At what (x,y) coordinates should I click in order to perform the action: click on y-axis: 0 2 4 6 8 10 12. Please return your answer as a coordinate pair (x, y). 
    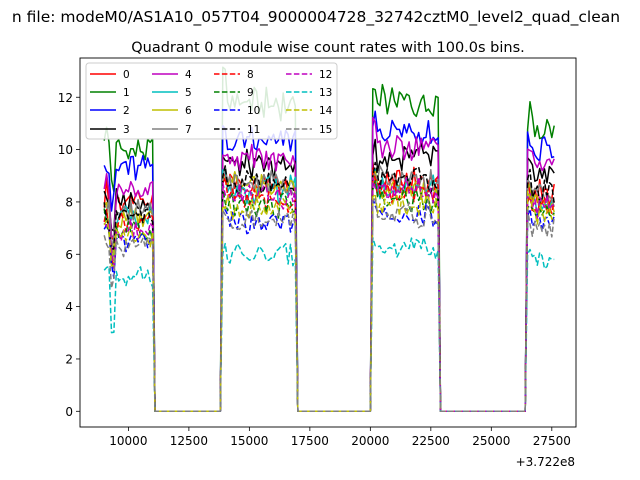
    Looking at the image, I should click on (69, 255).